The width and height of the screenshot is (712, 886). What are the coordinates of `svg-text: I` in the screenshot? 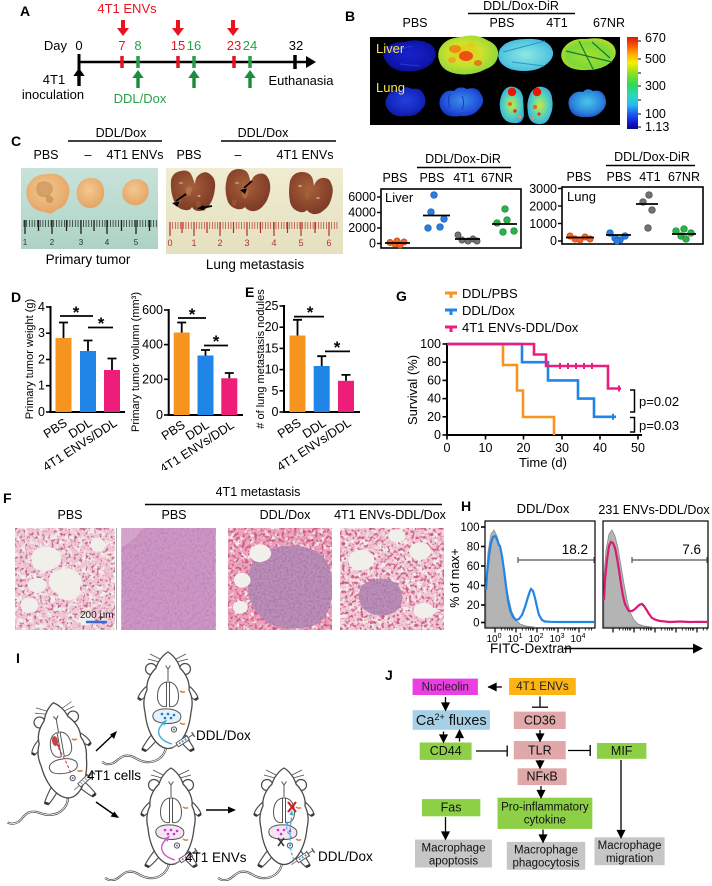 It's located at (18, 658).